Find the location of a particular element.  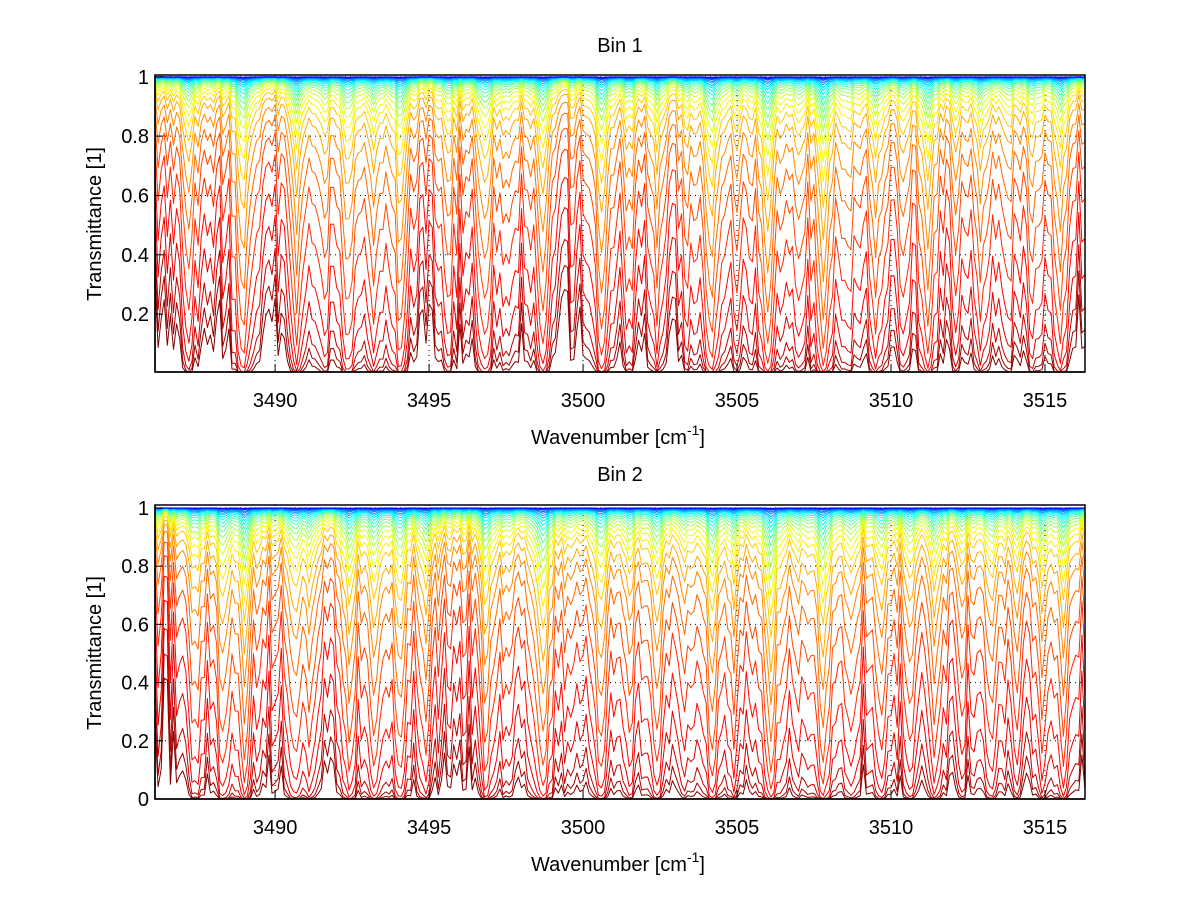

y-tick-labels: 0.2 0.4 0.6 0.8 1 is located at coordinates (135, 196).